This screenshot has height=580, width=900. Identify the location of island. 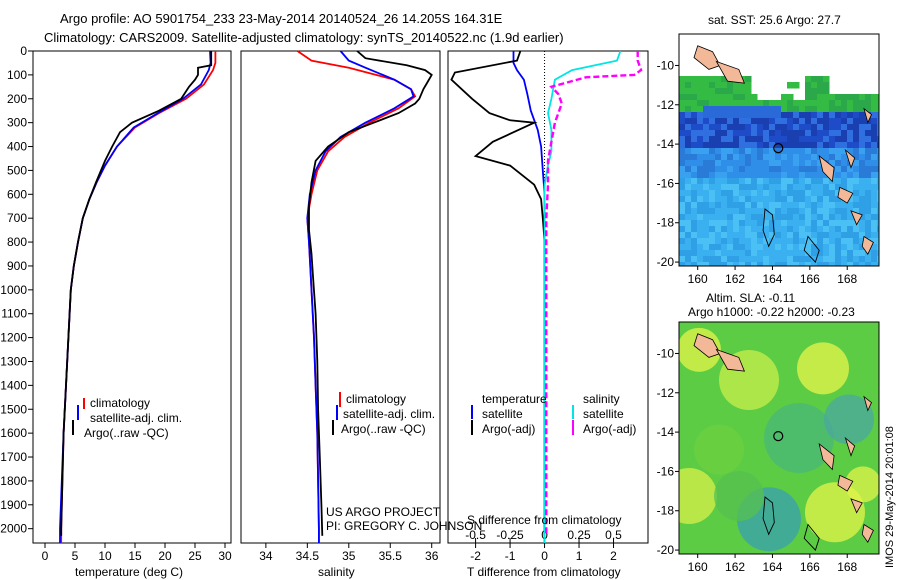
(845, 483).